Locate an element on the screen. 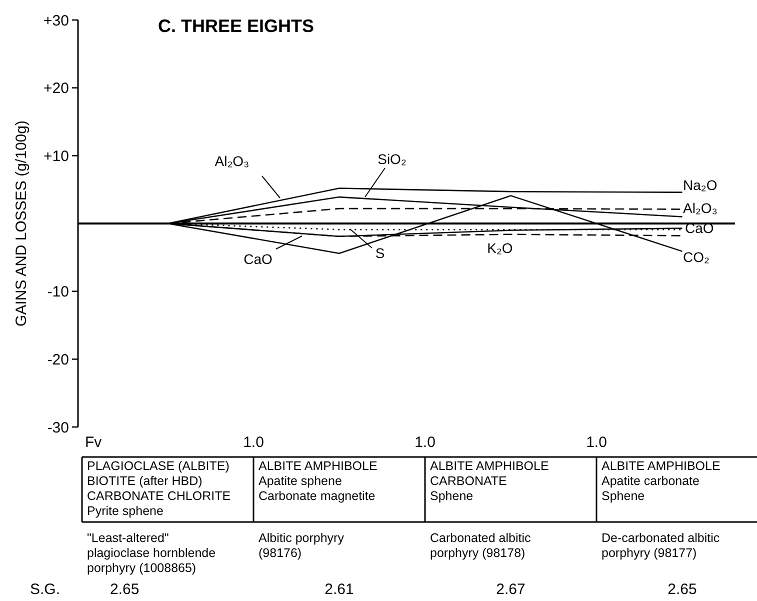 The width and height of the screenshot is (757, 601). text: S.G. is located at coordinates (45, 589).